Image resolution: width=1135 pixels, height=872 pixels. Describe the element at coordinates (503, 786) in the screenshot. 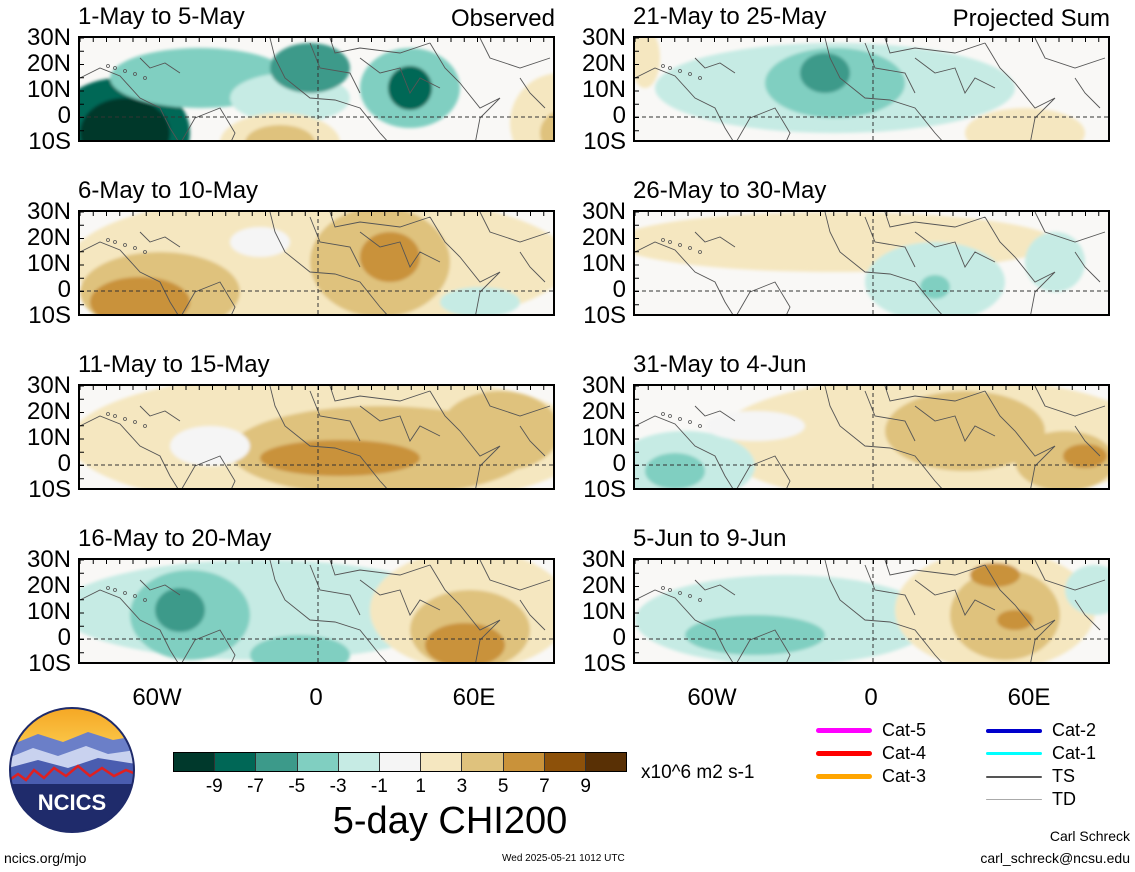

I see `colorbar-tick-label: 5` at that location.